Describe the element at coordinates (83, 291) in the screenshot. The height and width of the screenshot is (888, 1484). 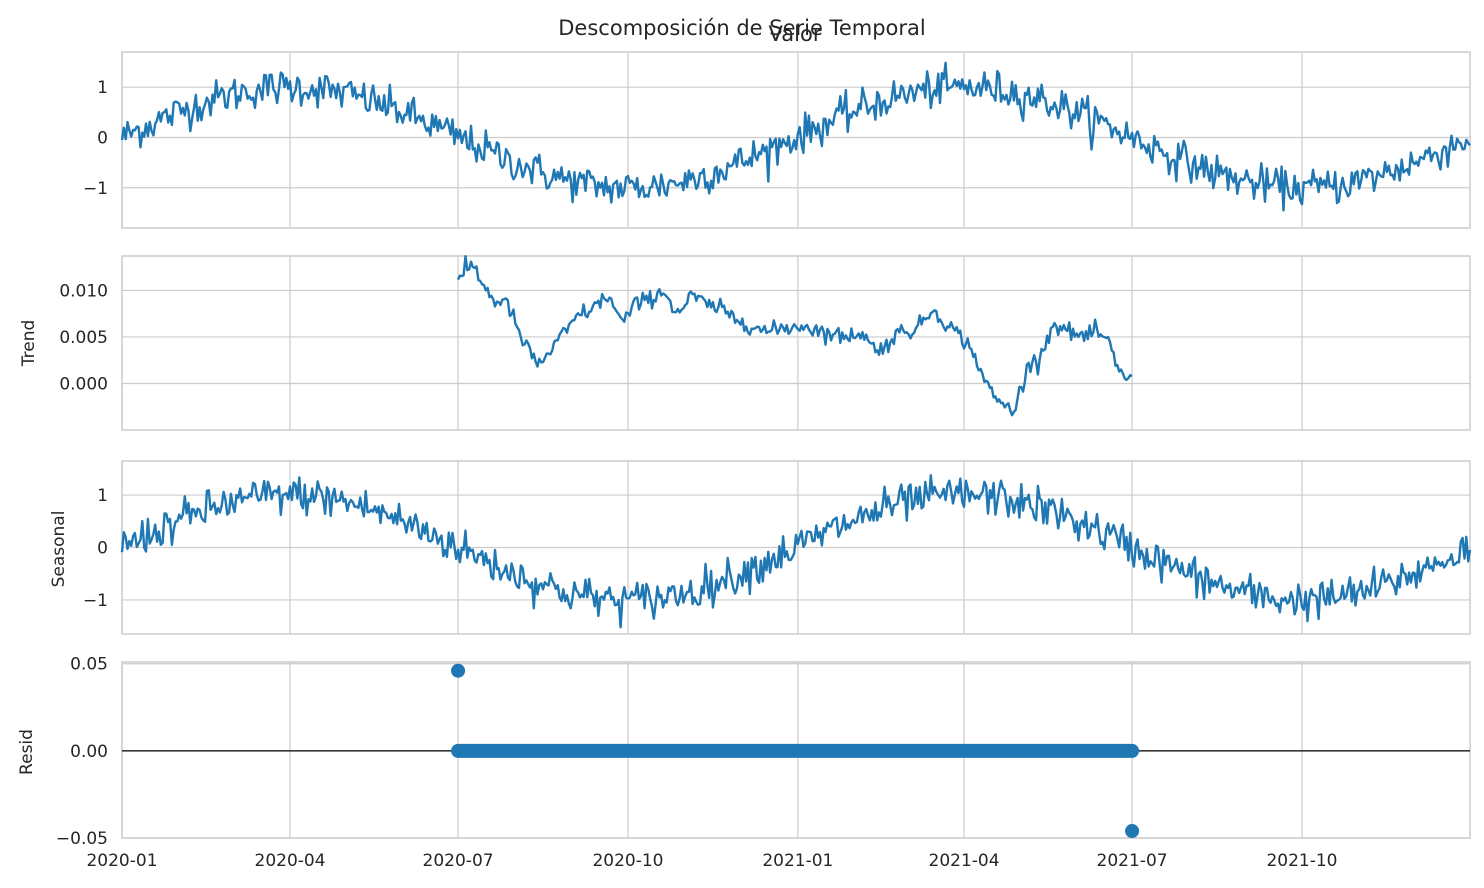
I see `trend-y-tick-label: 0.010` at that location.